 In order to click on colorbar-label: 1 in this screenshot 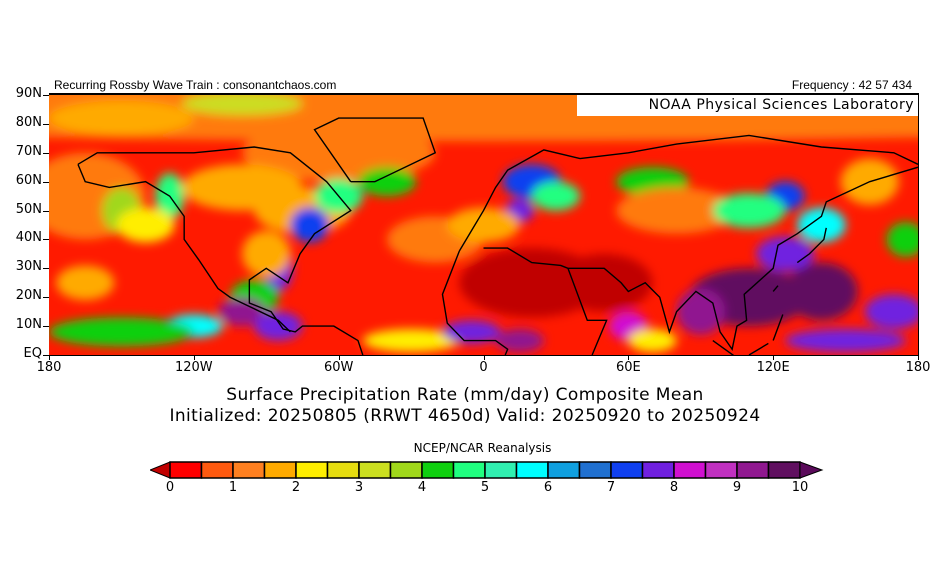, I will do `click(233, 487)`.